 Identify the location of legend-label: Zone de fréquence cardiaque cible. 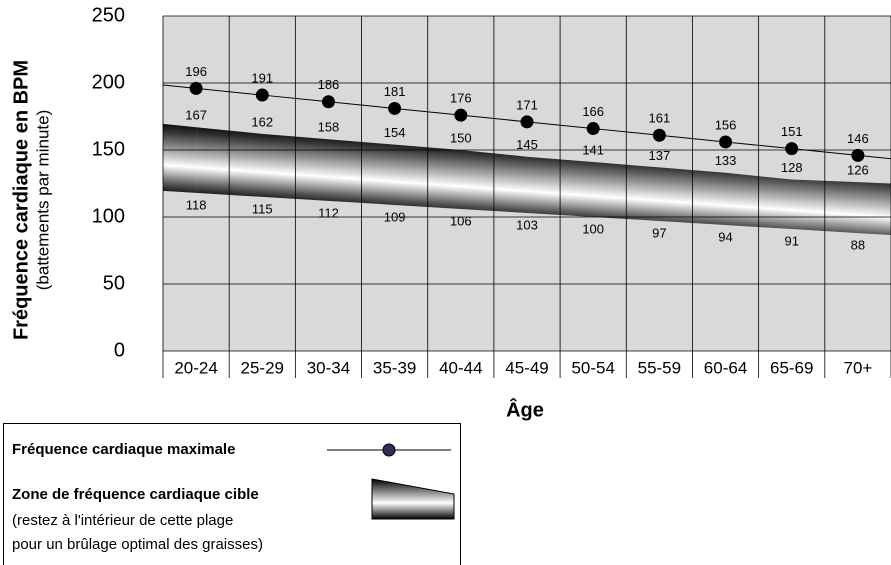
(135, 494).